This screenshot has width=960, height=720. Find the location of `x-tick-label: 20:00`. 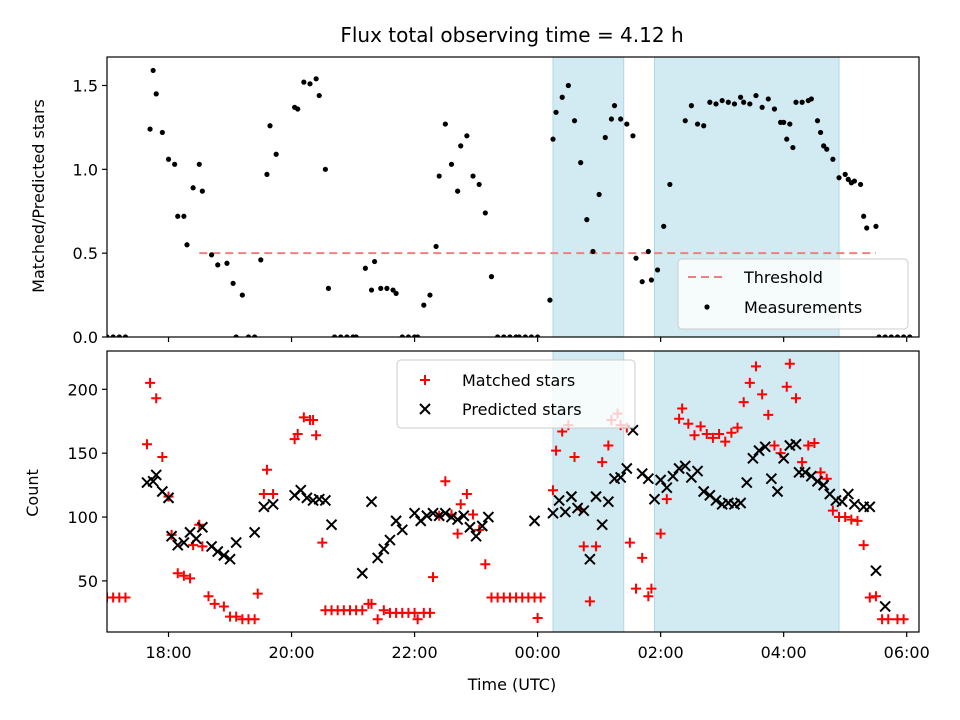

x-tick-label: 20:00 is located at coordinates (291, 652).